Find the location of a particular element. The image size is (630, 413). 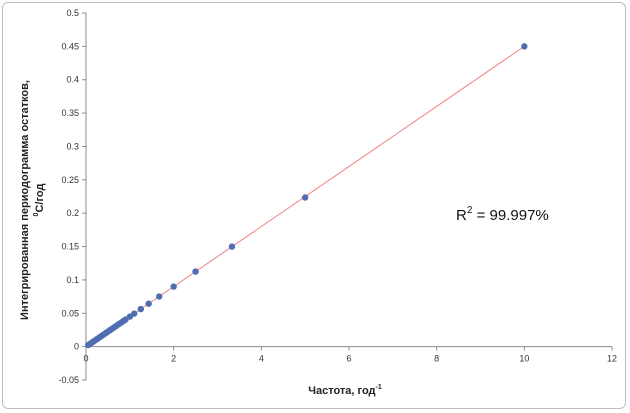

y-tick-label: -0.05 is located at coordinates (68, 380).